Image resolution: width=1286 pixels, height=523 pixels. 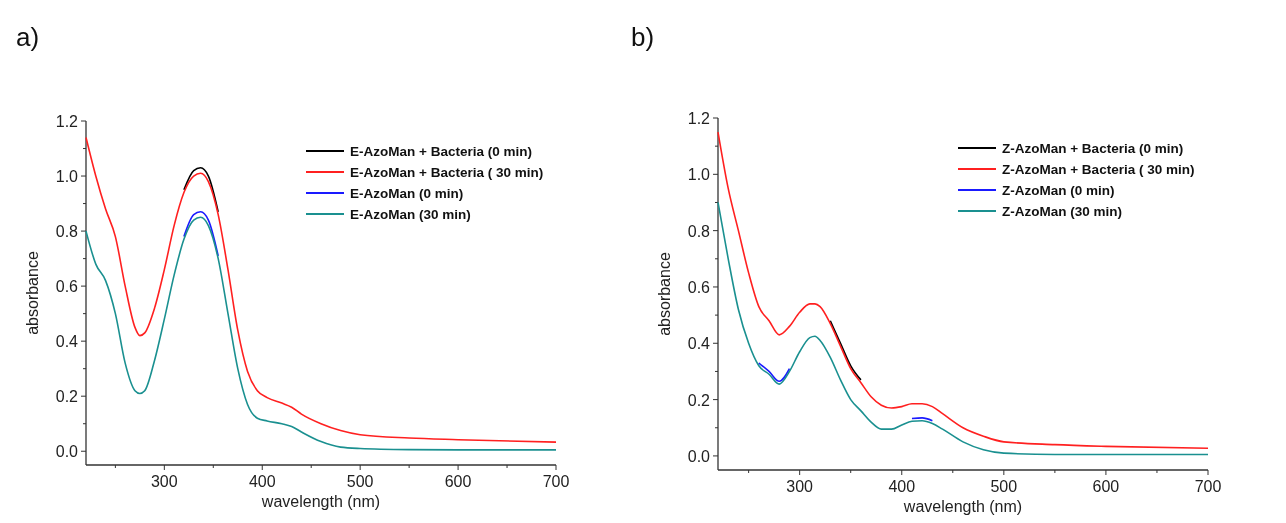 I want to click on legend-label: Z-AzoMan + Bacteria ( 30 min), so click(x=1098, y=169).